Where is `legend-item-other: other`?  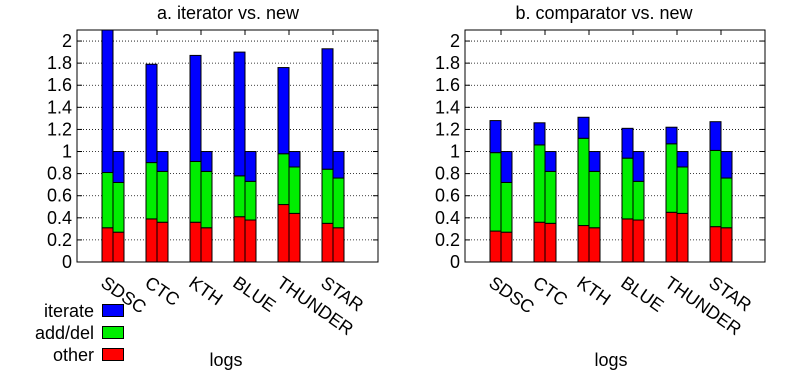 legend-item-other: other is located at coordinates (64, 355).